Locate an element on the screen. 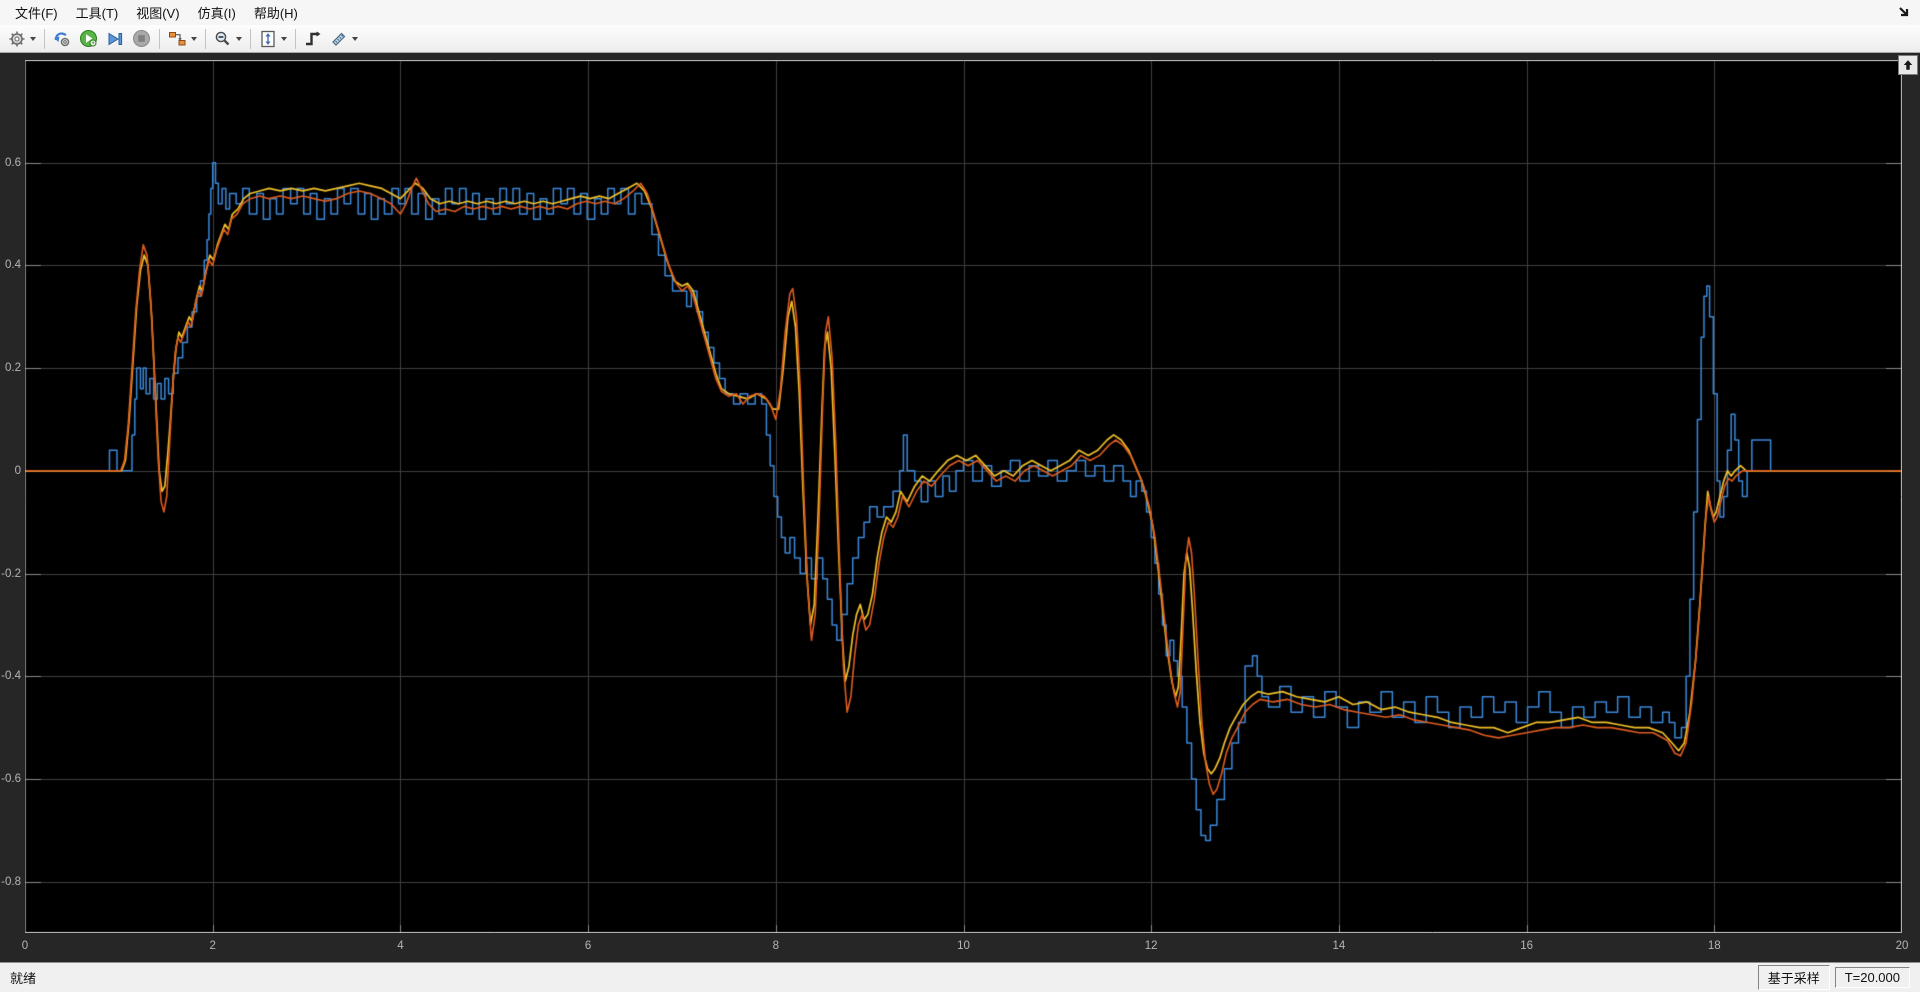  trigger-icon is located at coordinates (313, 38).